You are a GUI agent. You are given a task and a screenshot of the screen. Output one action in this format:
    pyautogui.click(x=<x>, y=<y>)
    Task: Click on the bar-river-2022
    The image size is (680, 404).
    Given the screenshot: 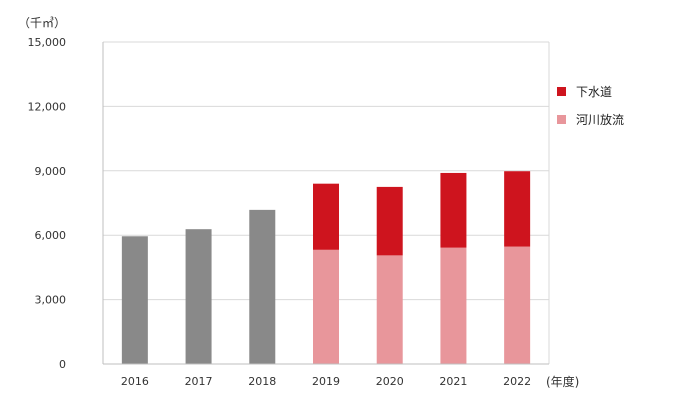 What is the action you would take?
    pyautogui.click(x=517, y=305)
    